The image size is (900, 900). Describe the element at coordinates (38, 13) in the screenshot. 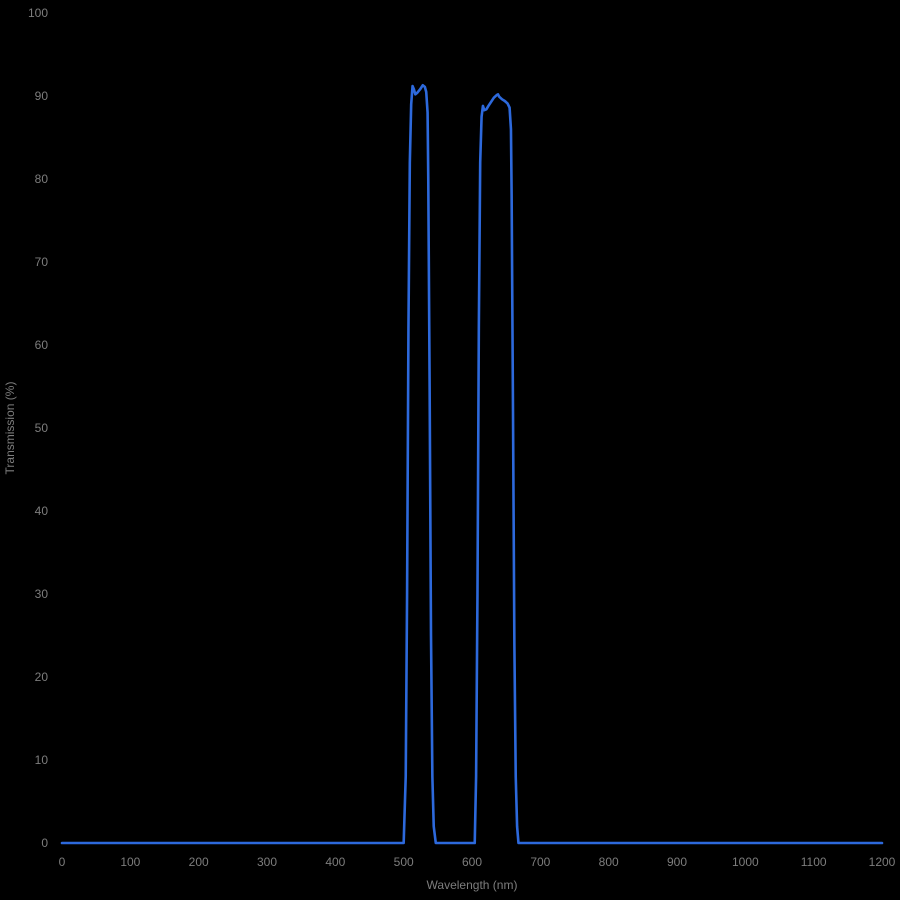

I see `y-tick-label: 100` at that location.